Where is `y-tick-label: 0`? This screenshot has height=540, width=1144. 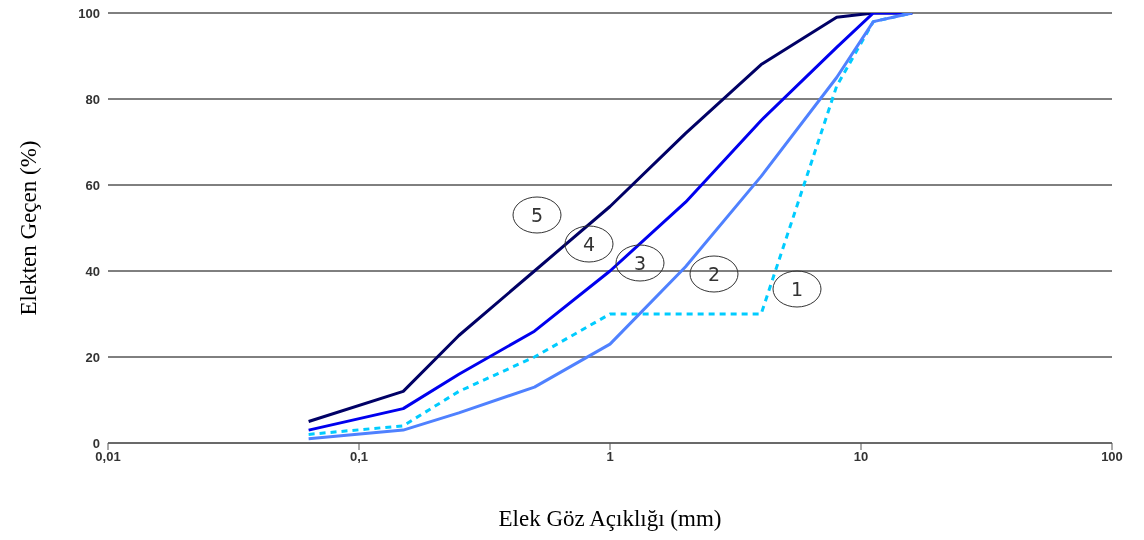
y-tick-label: 0 is located at coordinates (96, 443).